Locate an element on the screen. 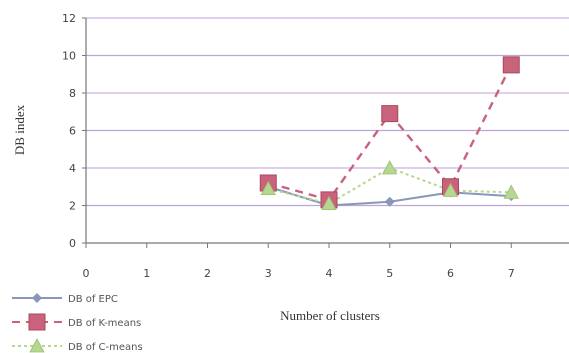  y-tick-label: 8 is located at coordinates (72, 93).